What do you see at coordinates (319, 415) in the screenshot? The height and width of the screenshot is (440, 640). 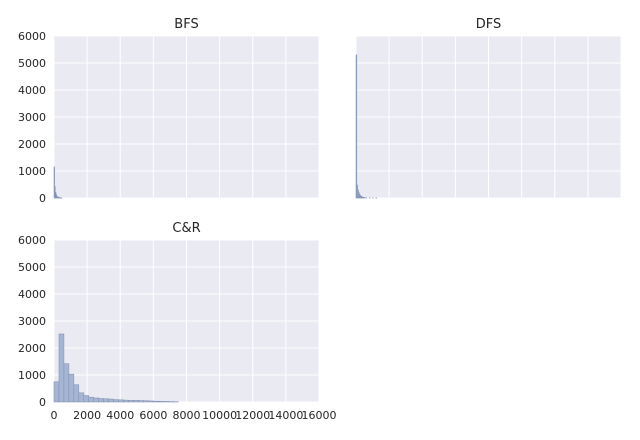 I see `x-tick-label: 16000` at bounding box center [319, 415].